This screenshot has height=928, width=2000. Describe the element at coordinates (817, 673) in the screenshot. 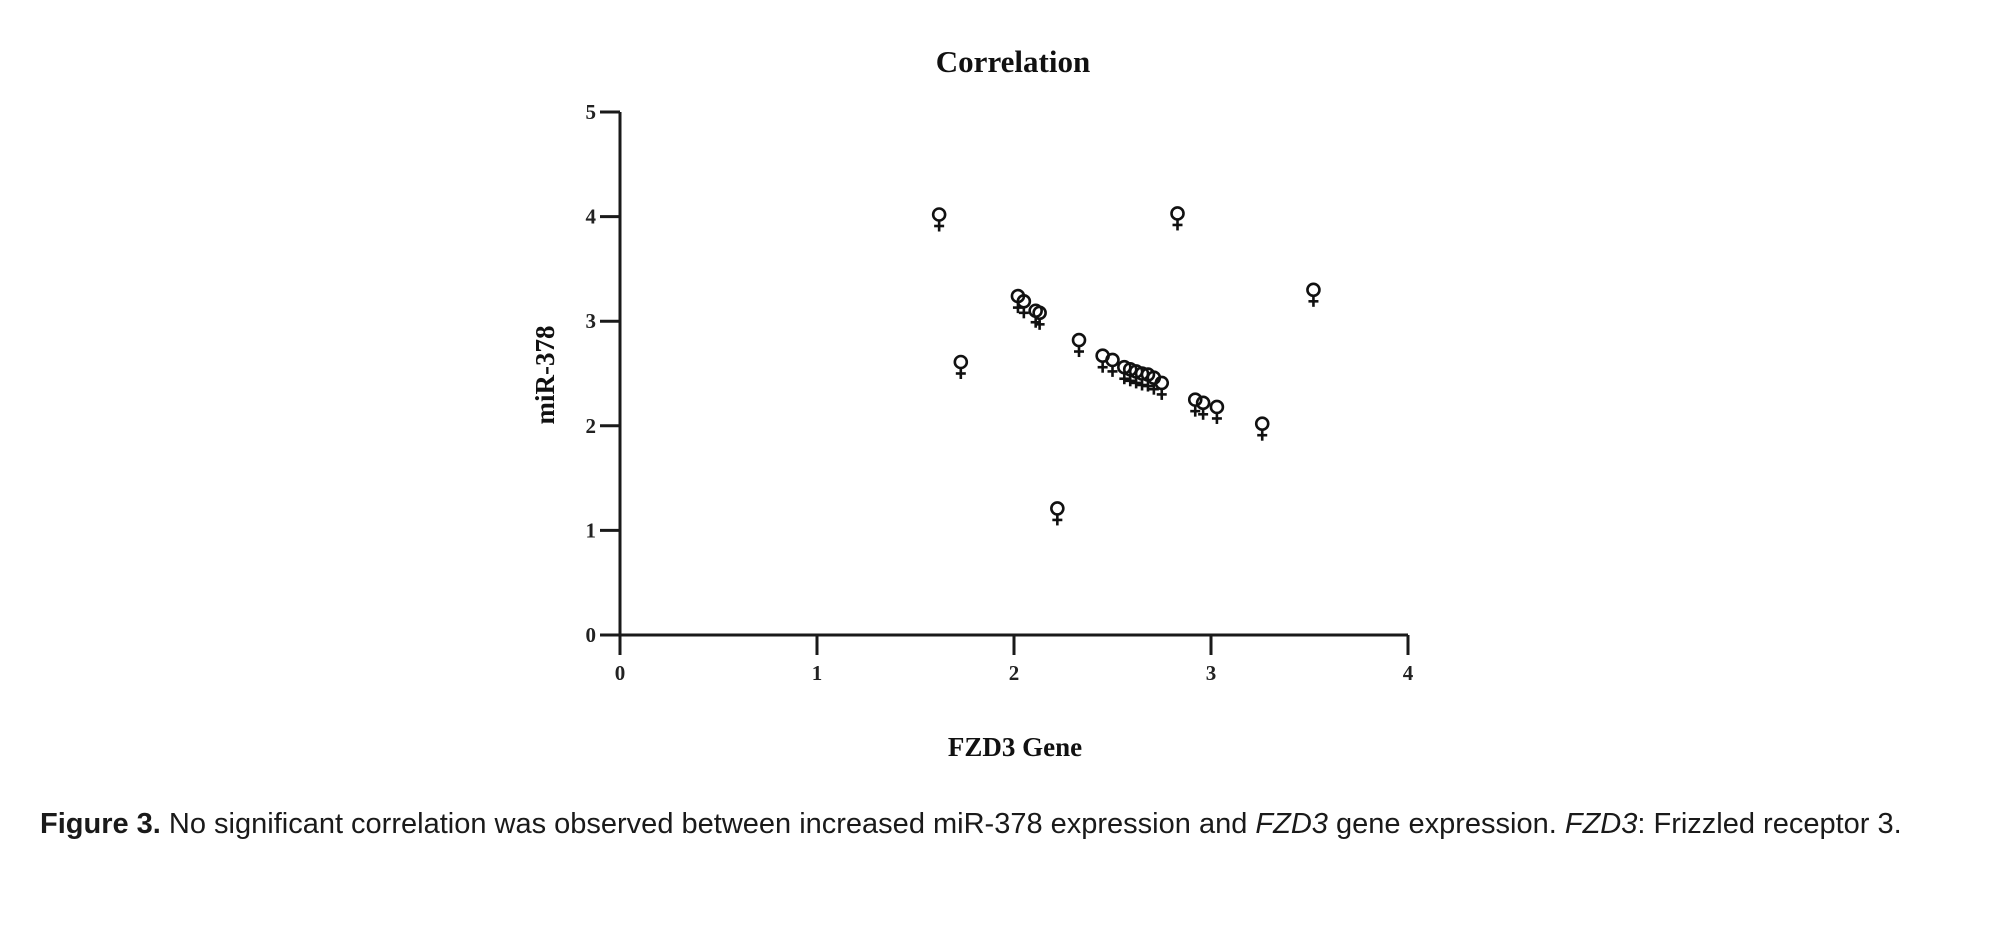

I see `x-tick-label: 1` at that location.